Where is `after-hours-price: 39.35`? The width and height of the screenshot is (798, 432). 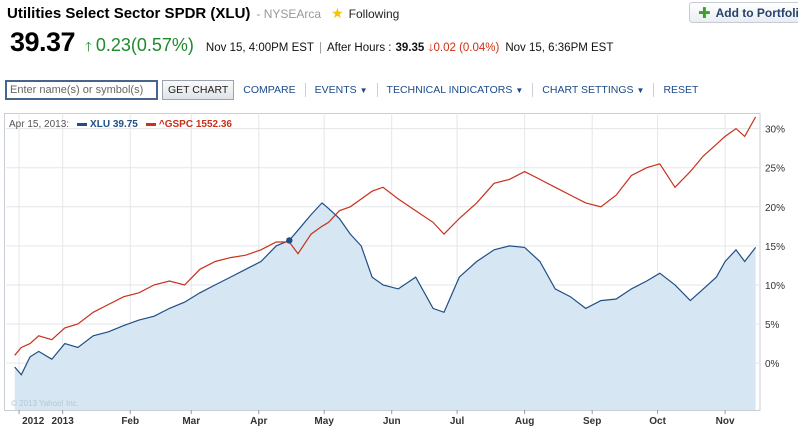
after-hours-price: 39.35 is located at coordinates (410, 48).